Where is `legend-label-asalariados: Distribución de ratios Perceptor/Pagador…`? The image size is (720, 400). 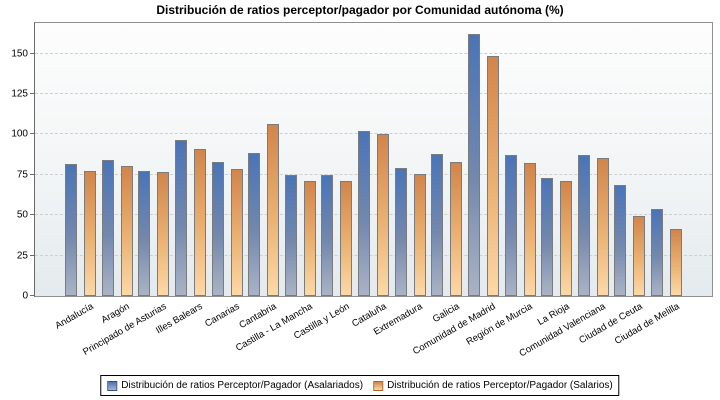 legend-label-asalariados: Distribución de ratios Perceptor/Pagador… is located at coordinates (242, 385).